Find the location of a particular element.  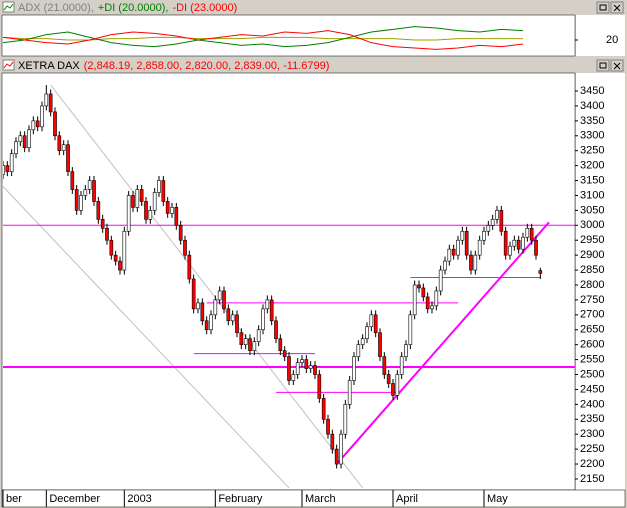

x-tick-label: ber is located at coordinates (14, 499).